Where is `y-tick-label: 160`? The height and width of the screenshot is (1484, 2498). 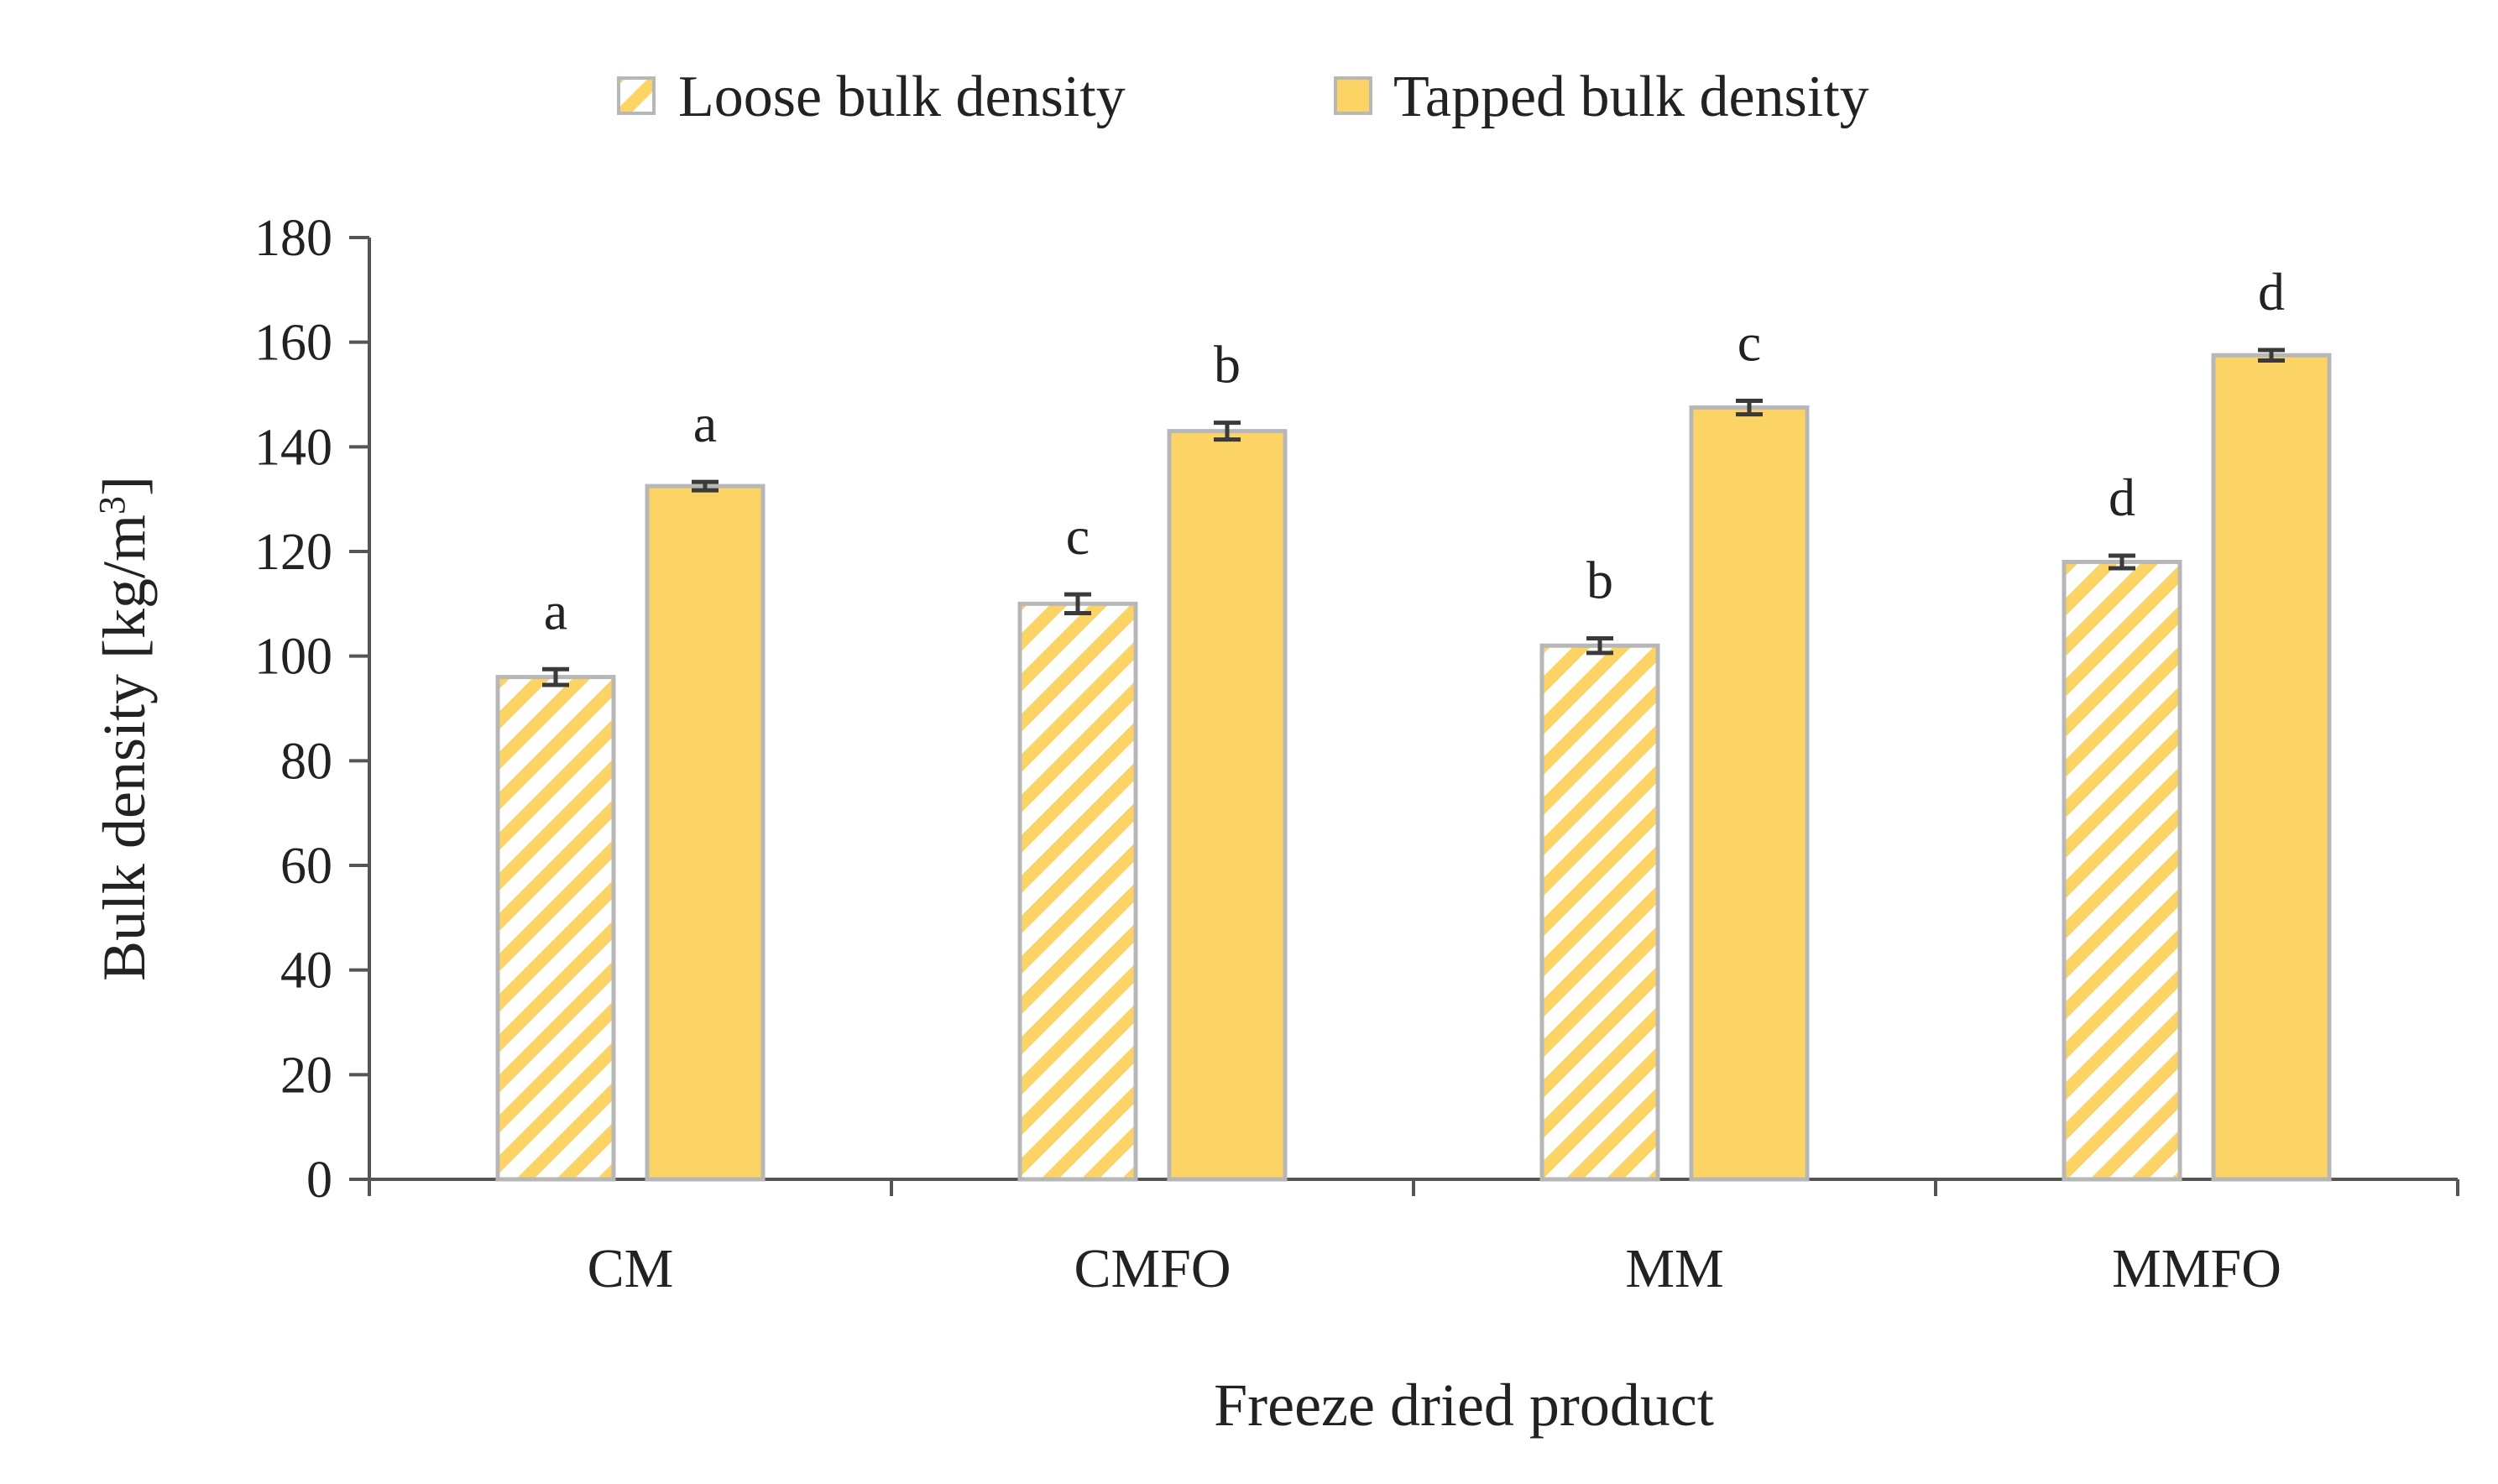
y-tick-label: 160 is located at coordinates (293, 343).